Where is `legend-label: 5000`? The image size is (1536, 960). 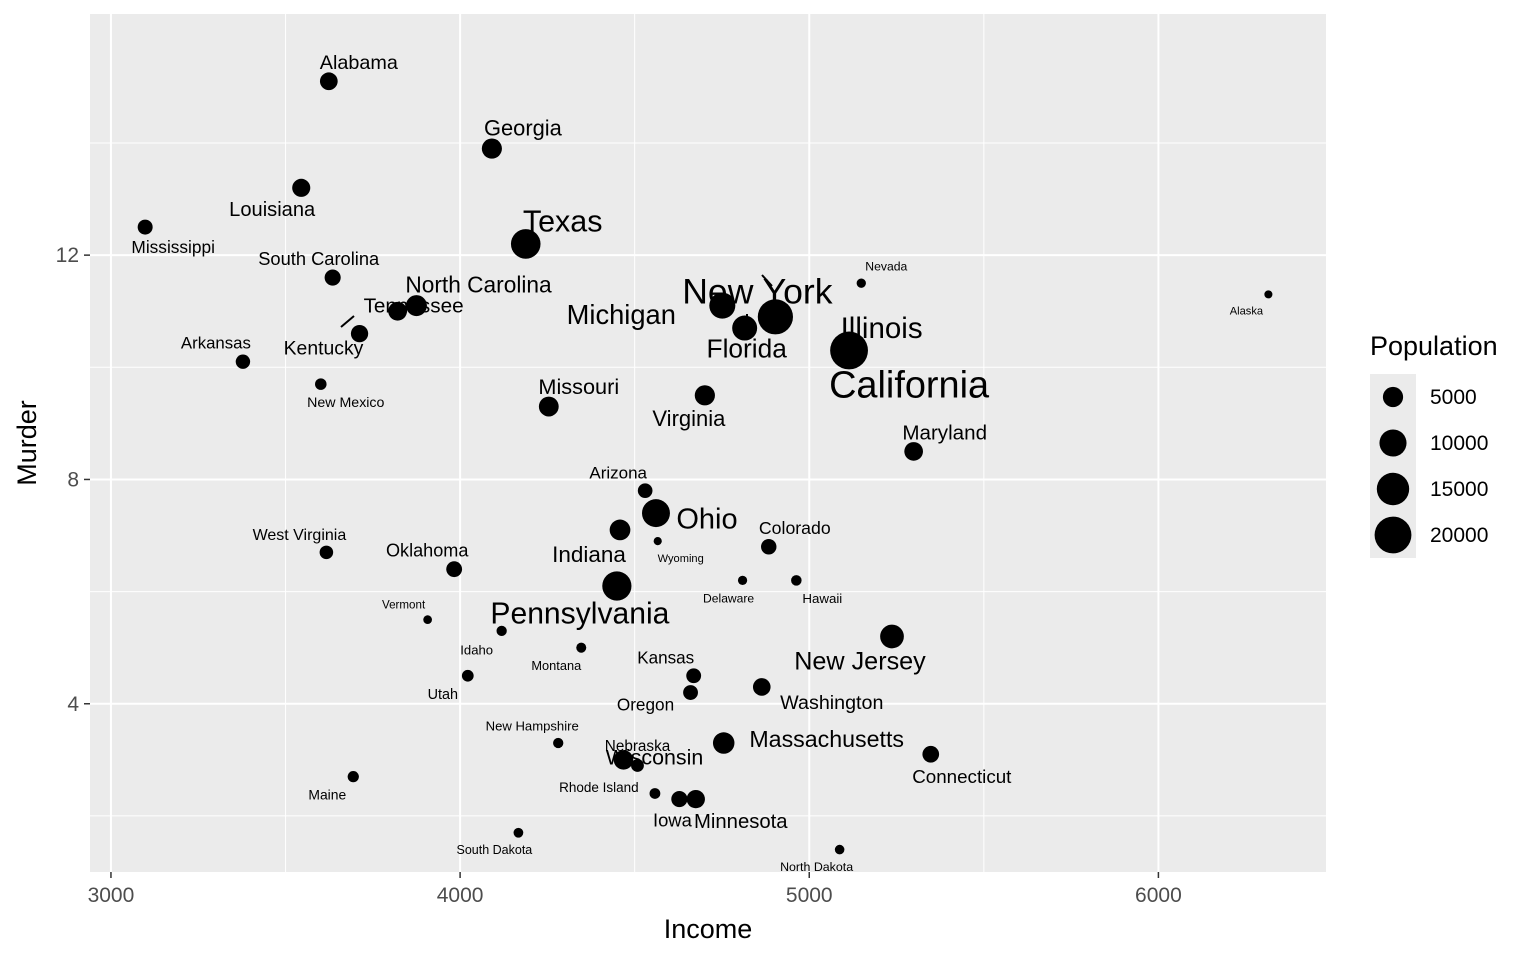
legend-label: 5000 is located at coordinates (1453, 397).